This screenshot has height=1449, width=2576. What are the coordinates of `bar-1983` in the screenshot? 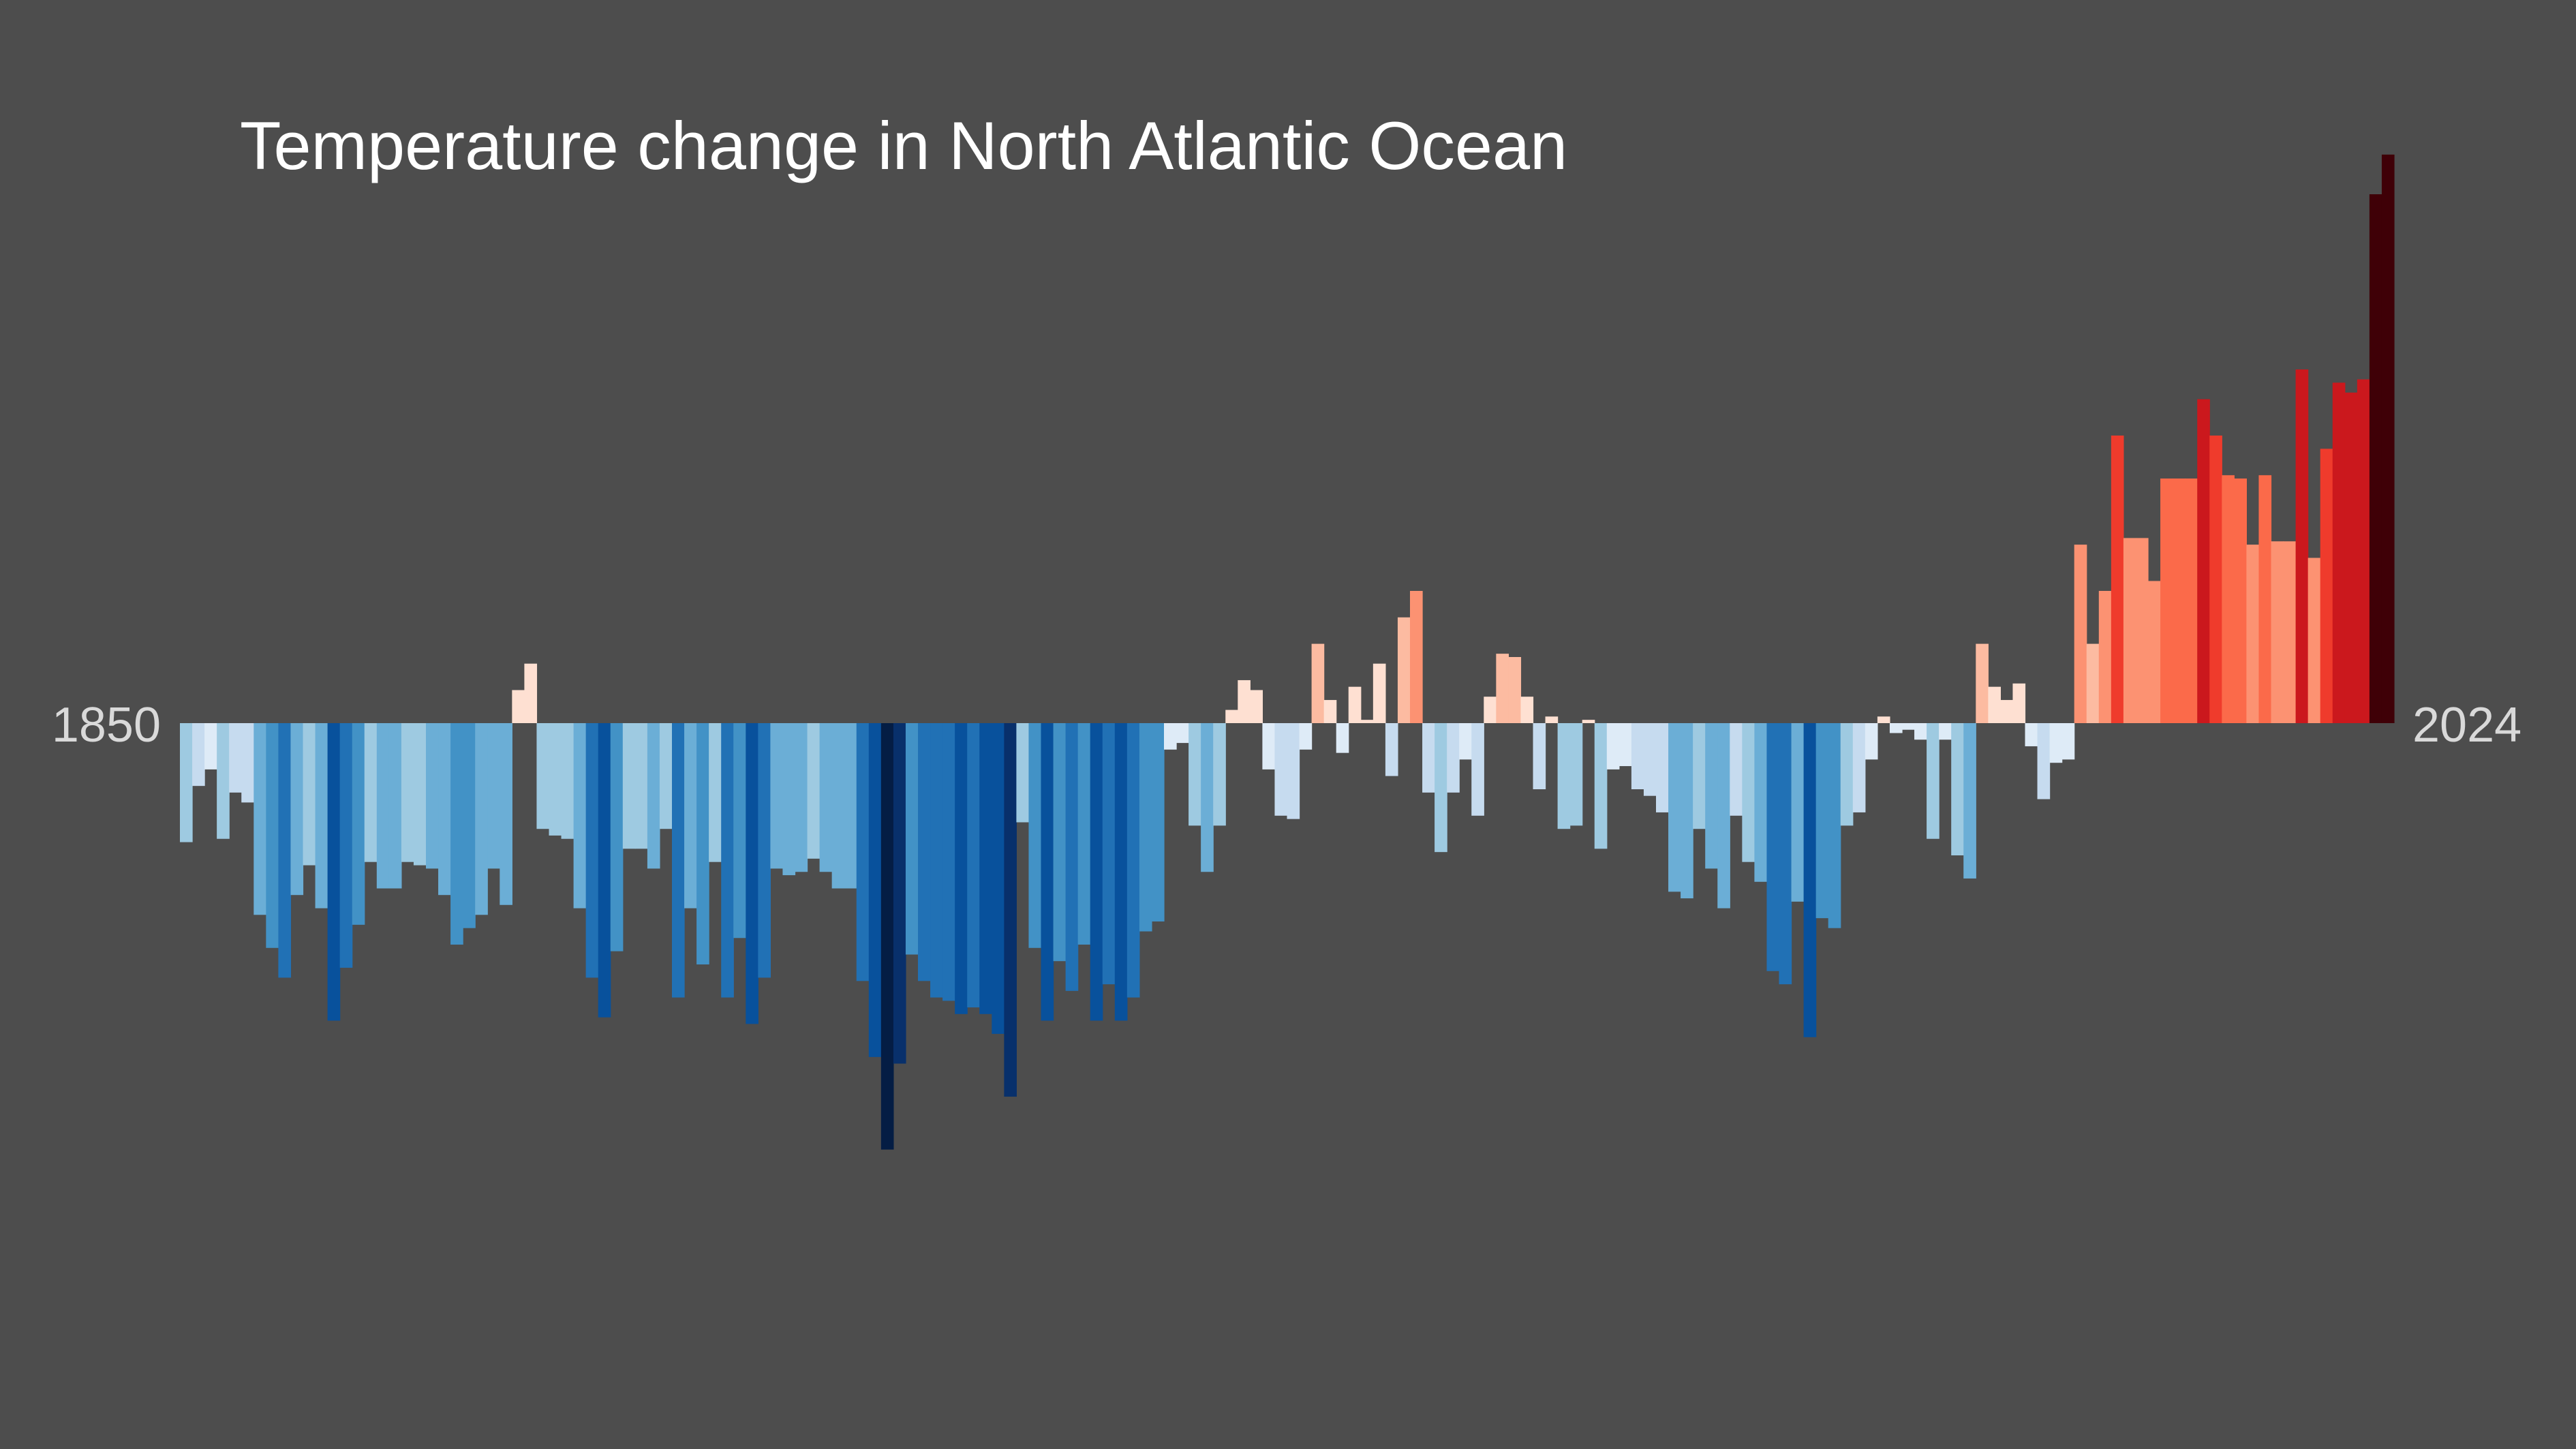 It's located at (1822, 821).